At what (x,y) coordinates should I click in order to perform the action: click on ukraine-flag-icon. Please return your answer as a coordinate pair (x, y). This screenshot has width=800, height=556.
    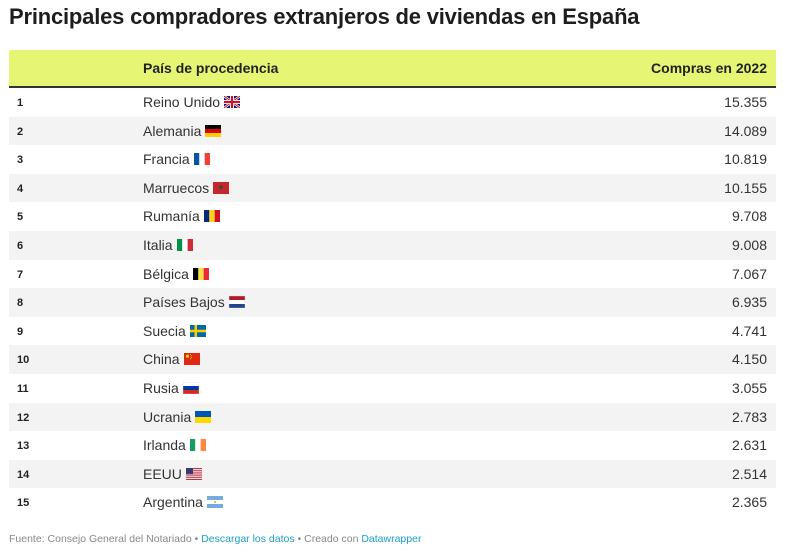
    Looking at the image, I should click on (203, 416).